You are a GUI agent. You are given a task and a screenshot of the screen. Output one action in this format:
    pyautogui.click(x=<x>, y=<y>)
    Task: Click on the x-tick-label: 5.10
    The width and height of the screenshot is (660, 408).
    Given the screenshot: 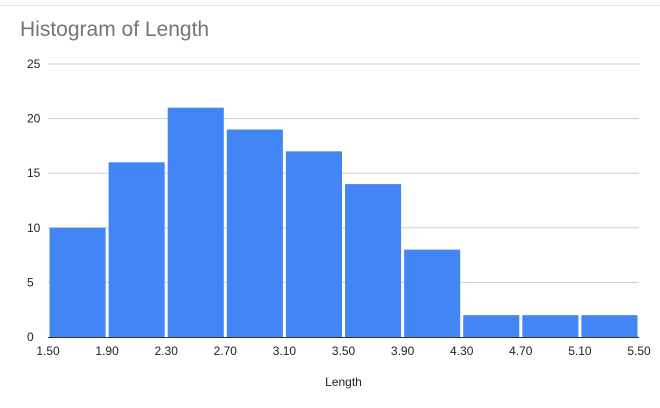 What is the action you would take?
    pyautogui.click(x=580, y=351)
    